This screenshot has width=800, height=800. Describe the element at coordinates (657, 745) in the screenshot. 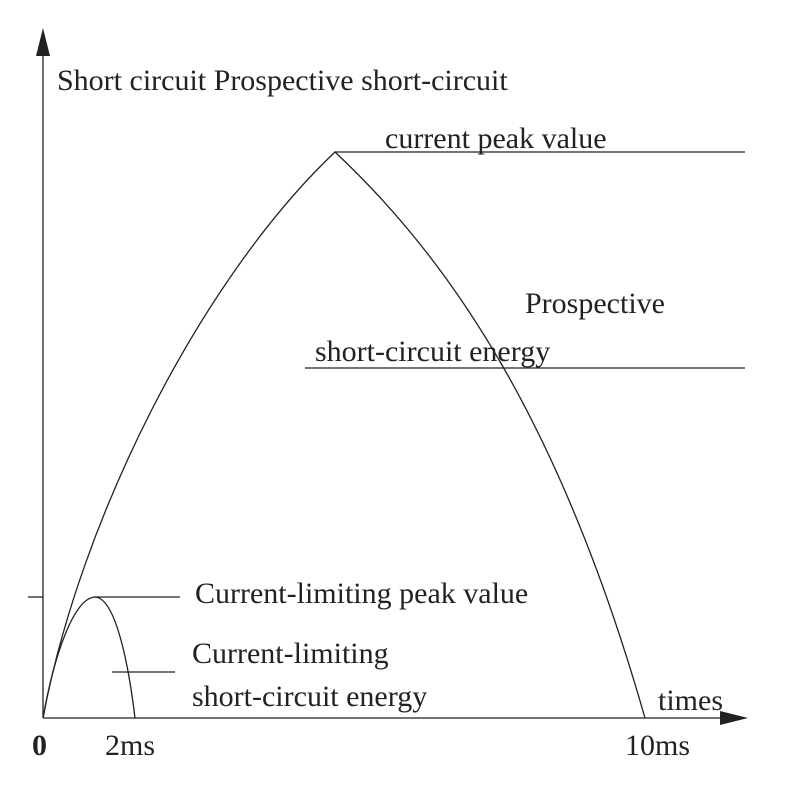

I see `x-mark-label: 10ms` at that location.